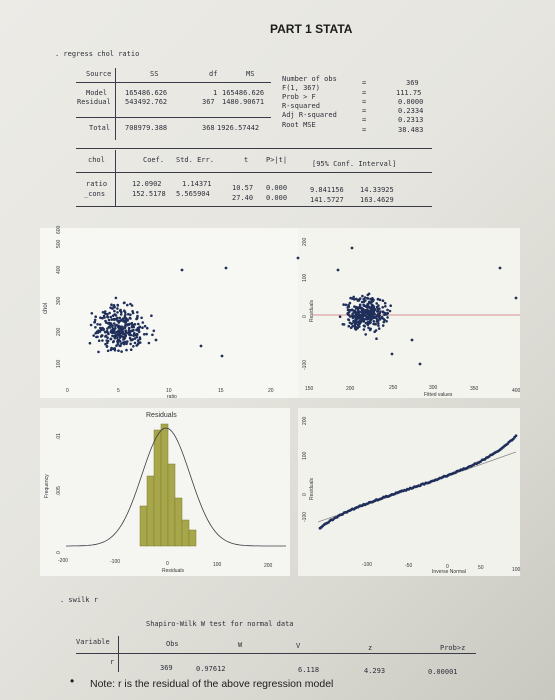 This screenshot has height=700, width=555. Describe the element at coordinates (59, 363) in the screenshot. I see `scatter-ytick: 100` at that location.